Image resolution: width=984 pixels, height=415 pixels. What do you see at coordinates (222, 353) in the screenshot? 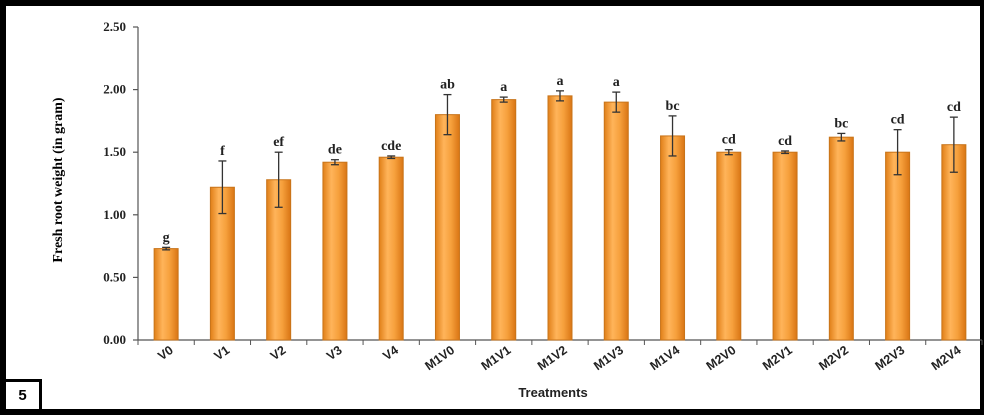
I see `x-tick-label: V1` at bounding box center [222, 353].